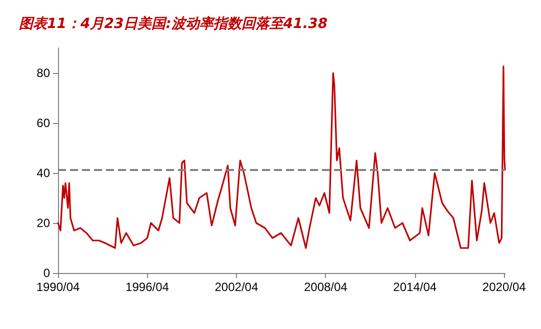  What do you see at coordinates (43, 173) in the screenshot?
I see `y-tick-label: 40` at bounding box center [43, 173].